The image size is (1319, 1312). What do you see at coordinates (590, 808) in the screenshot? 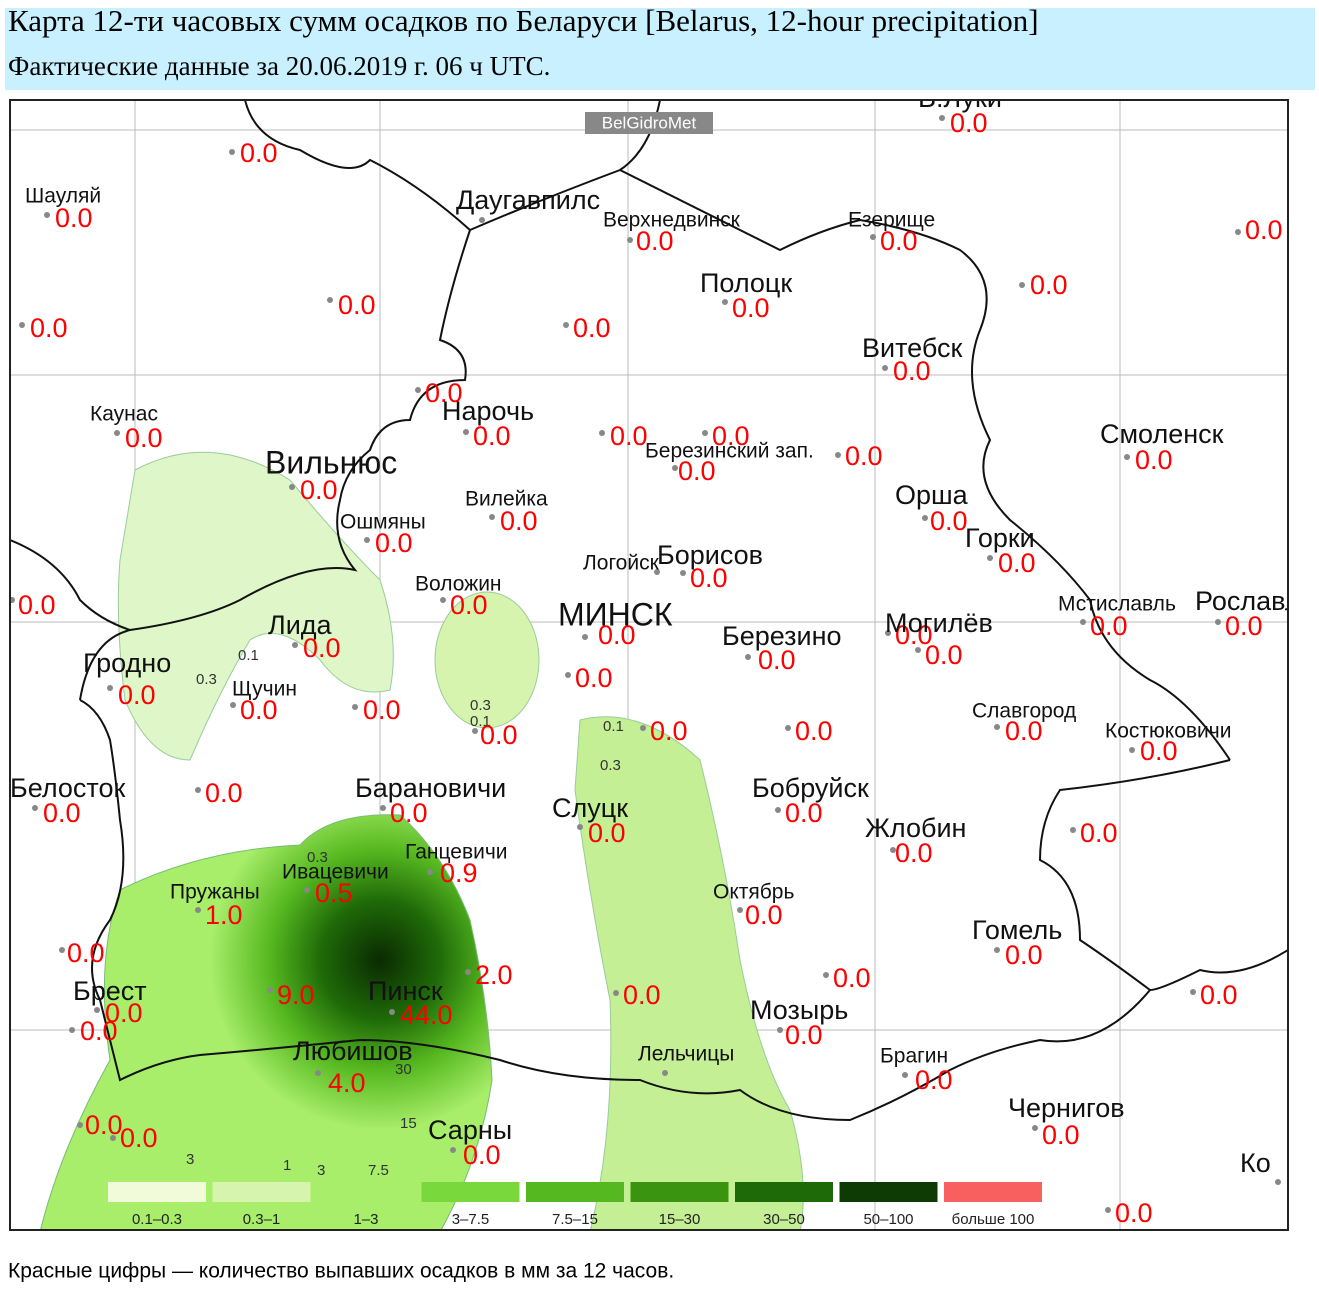
I see `station-name: Слуцк` at bounding box center [590, 808].